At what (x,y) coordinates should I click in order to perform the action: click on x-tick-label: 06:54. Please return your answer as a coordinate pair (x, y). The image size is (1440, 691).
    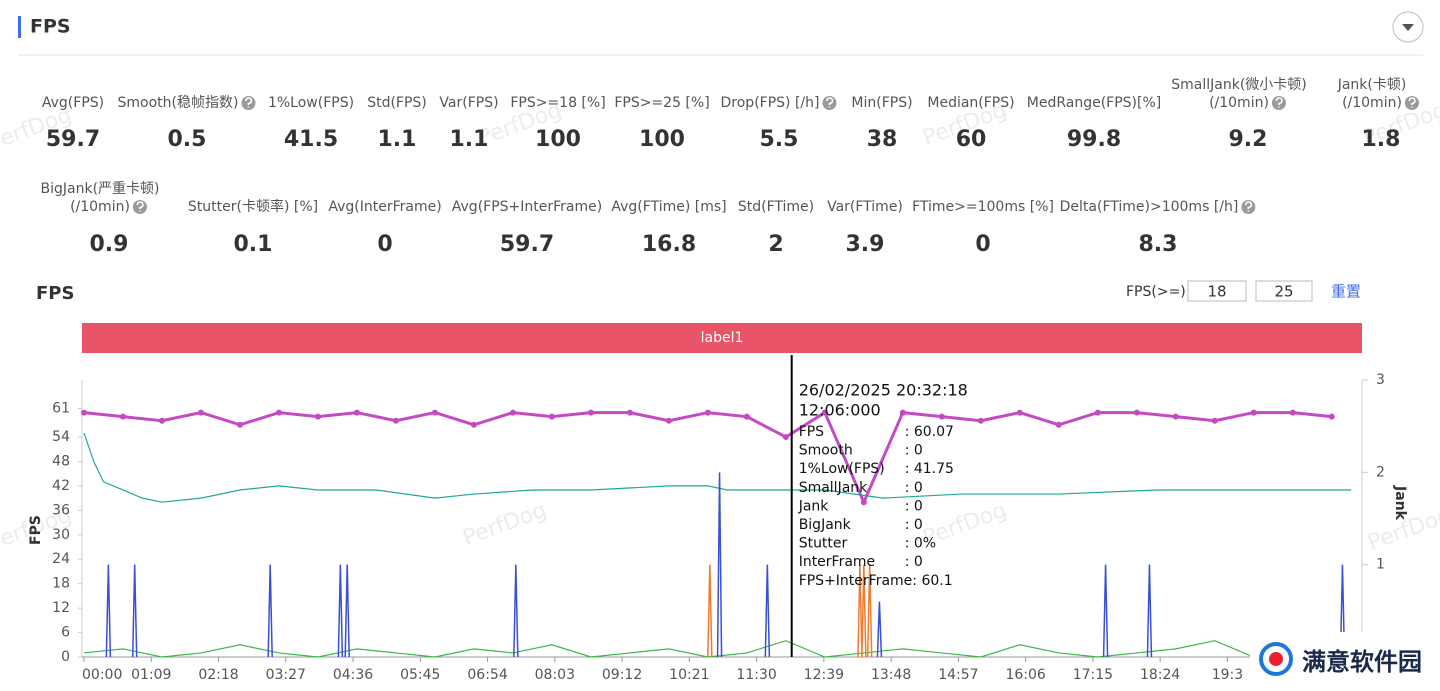
    Looking at the image, I should click on (487, 675).